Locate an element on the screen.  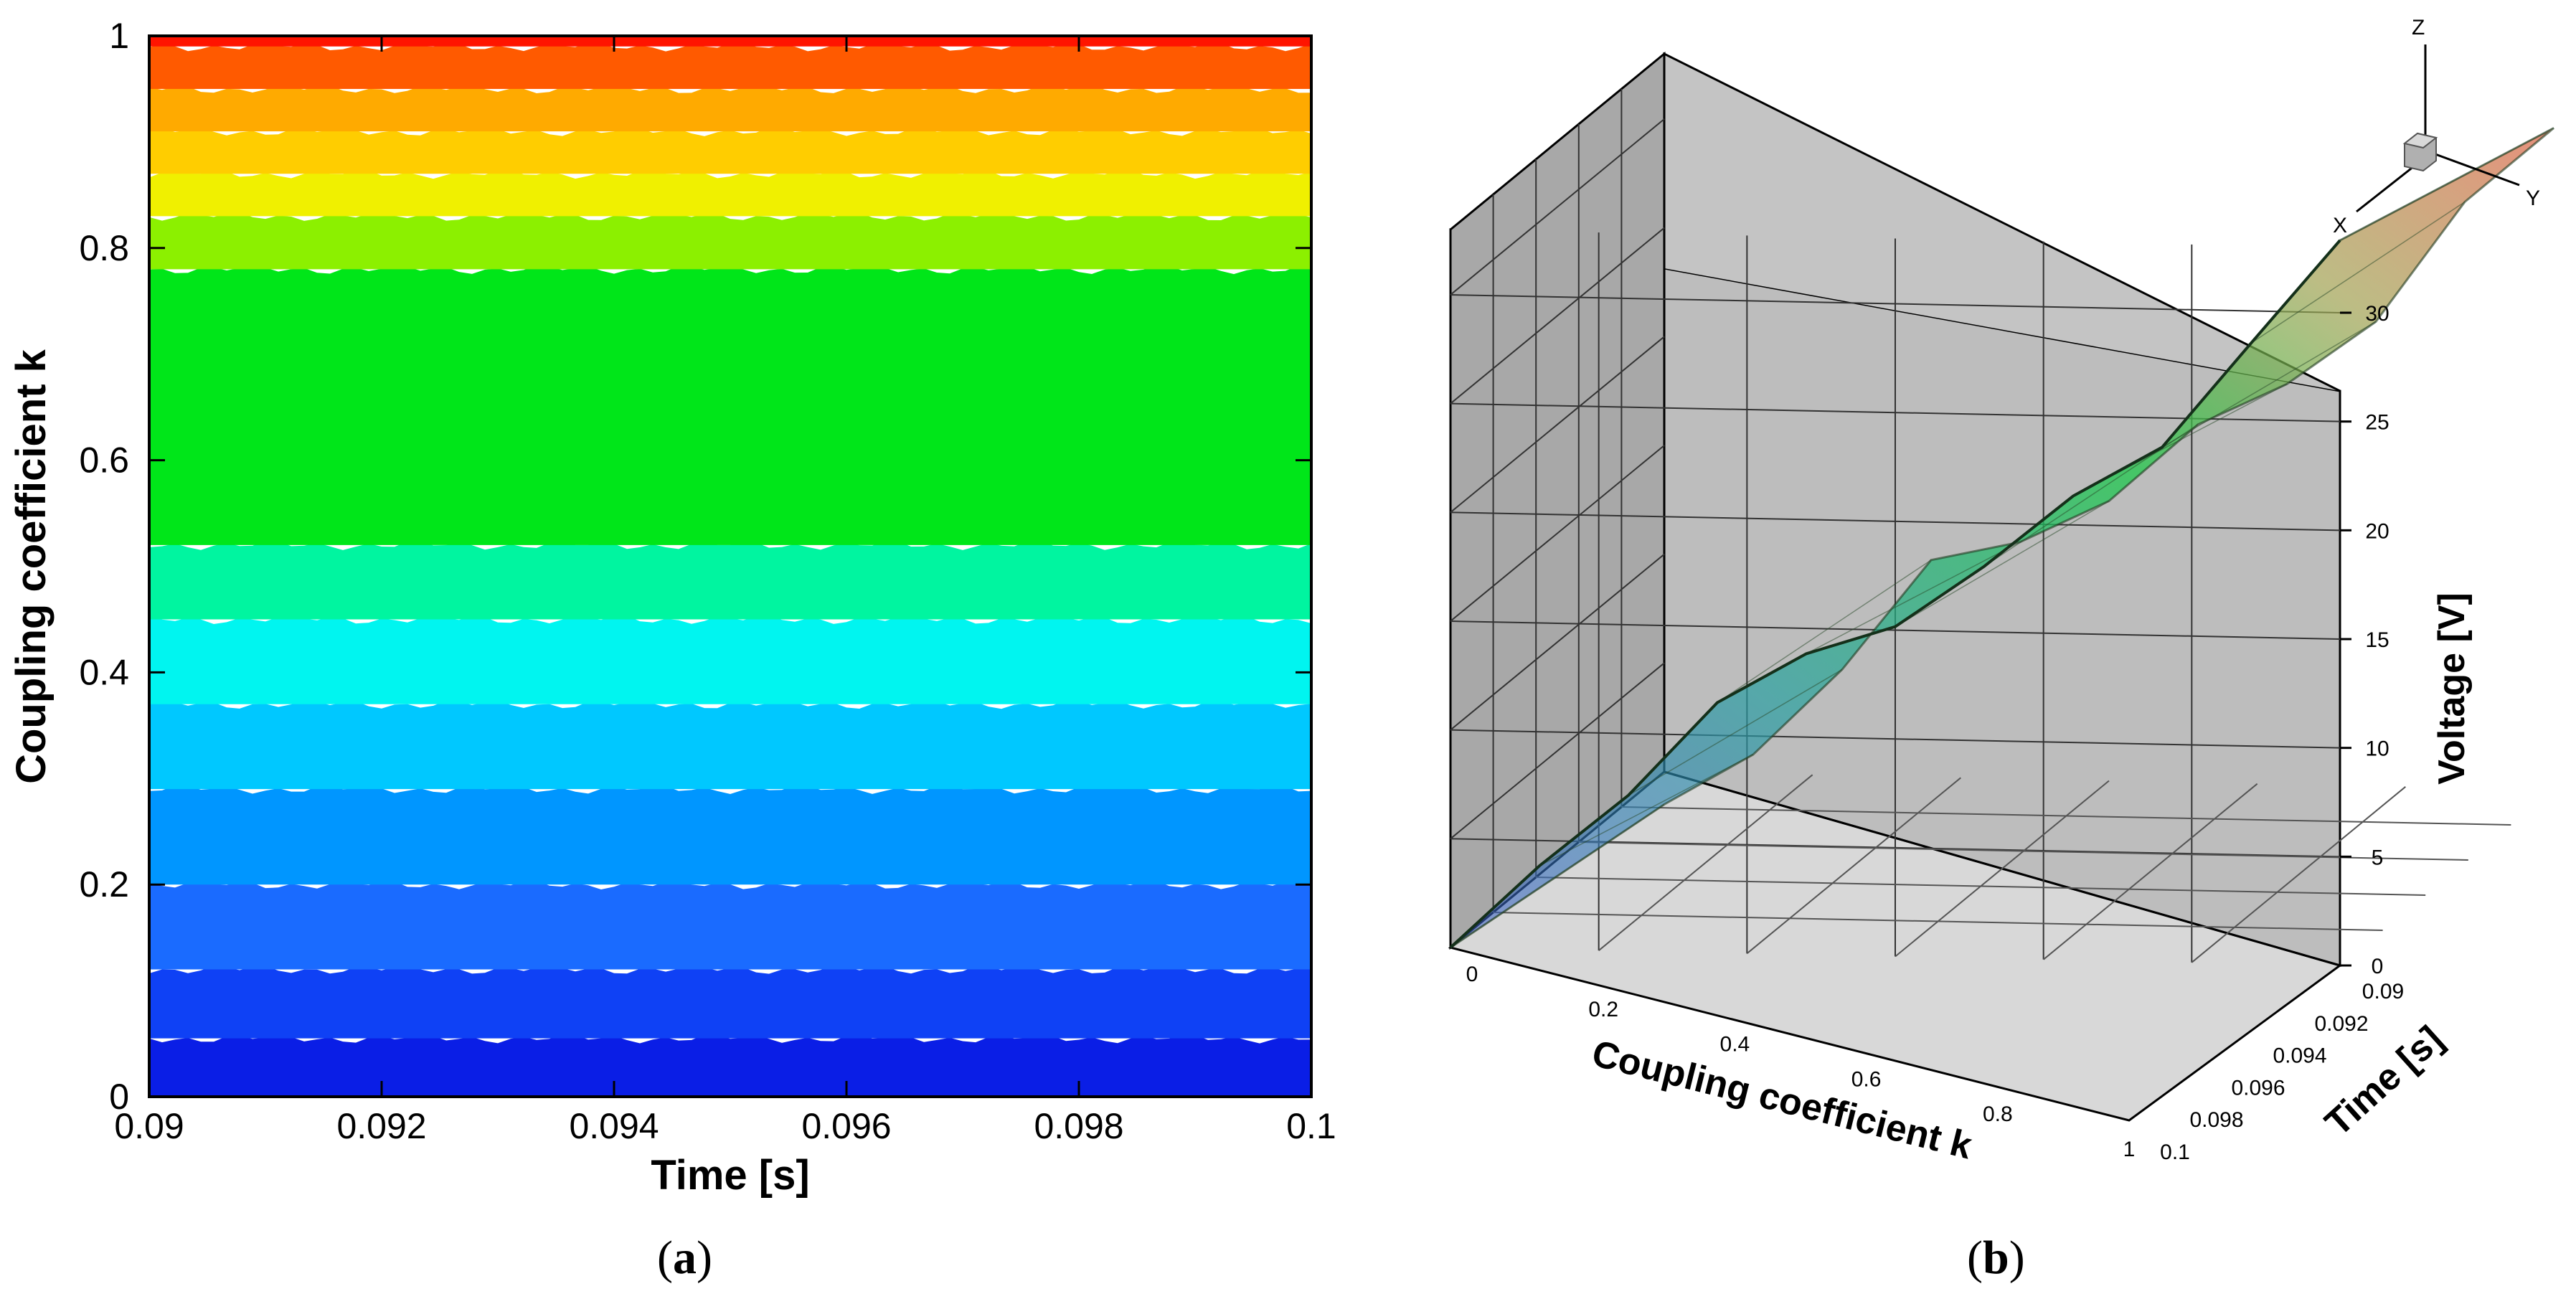
y-tick-label: 0 is located at coordinates (119, 1097).